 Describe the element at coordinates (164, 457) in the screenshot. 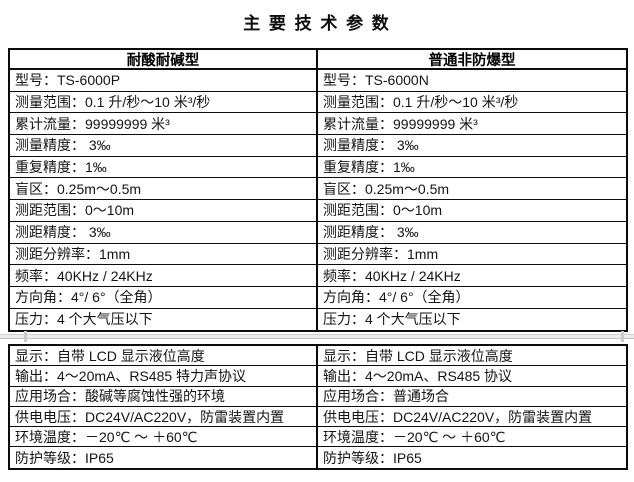

I see `info-cell-protection-rating-left: 防护等级：IP65` at that location.